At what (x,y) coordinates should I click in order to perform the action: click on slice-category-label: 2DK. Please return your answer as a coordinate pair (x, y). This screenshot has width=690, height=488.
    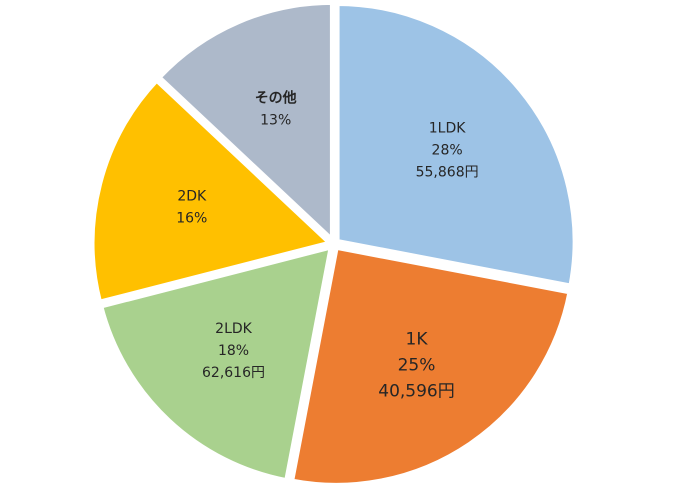
    Looking at the image, I should click on (192, 196).